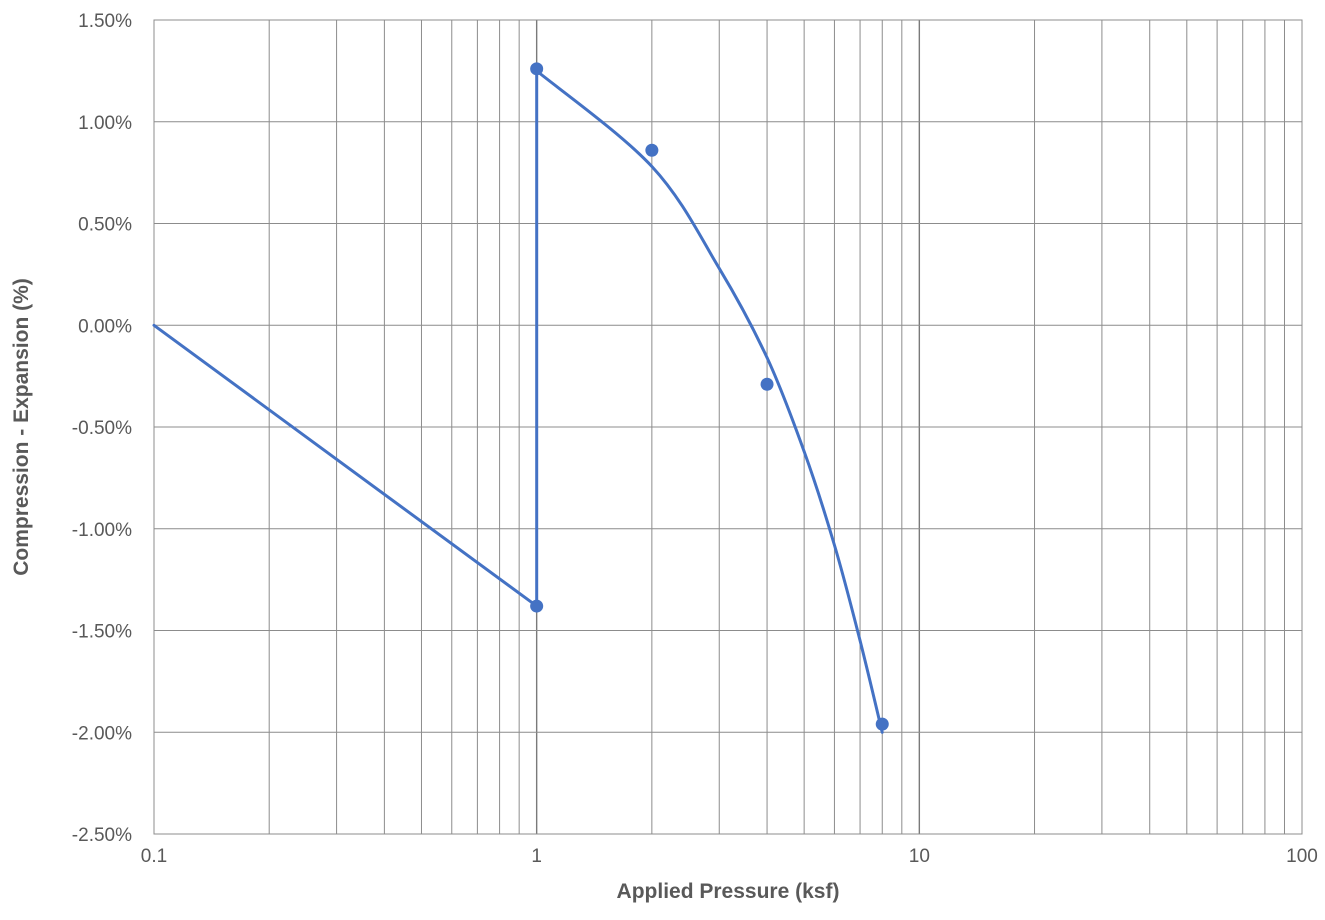 The width and height of the screenshot is (1325, 920). Describe the element at coordinates (105, 225) in the screenshot. I see `y-tick-label: 0.50%` at that location.